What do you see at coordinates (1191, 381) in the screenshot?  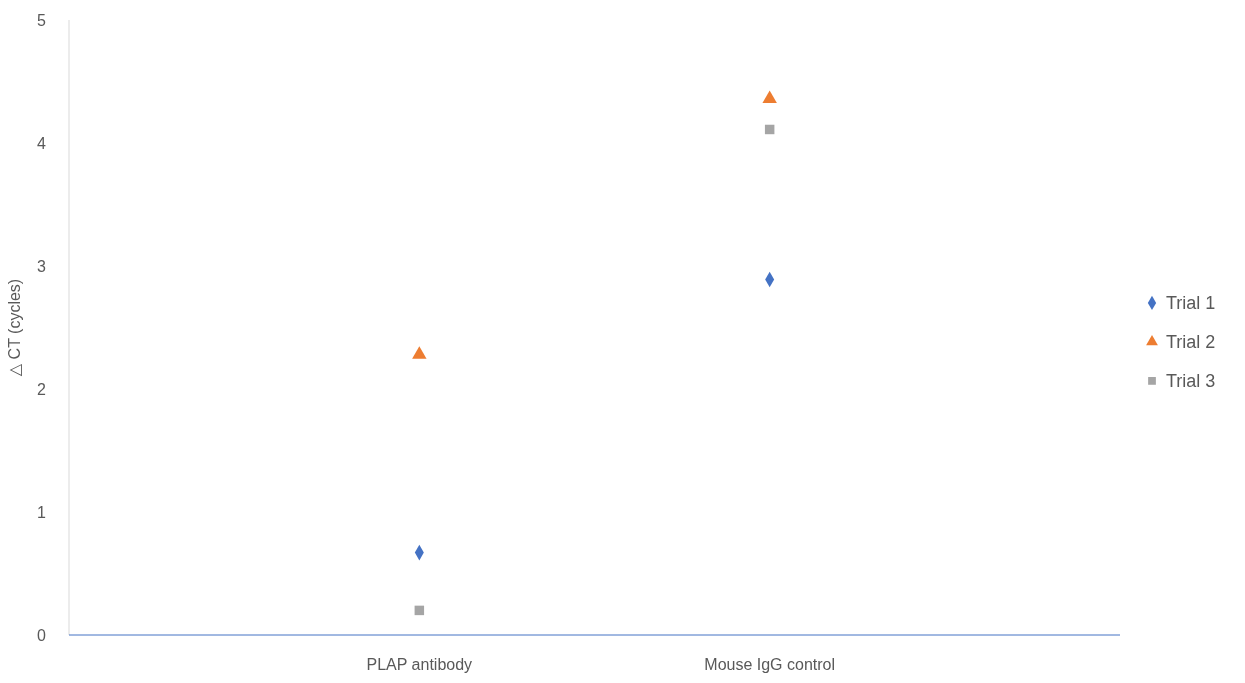 I see `legend-label: Trial 3` at bounding box center [1191, 381].